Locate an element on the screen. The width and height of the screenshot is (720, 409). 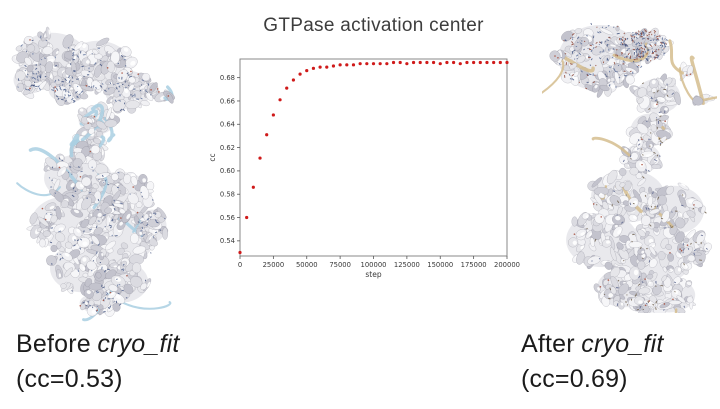
after-cc-value: (cc=0.69) is located at coordinates (574, 379).